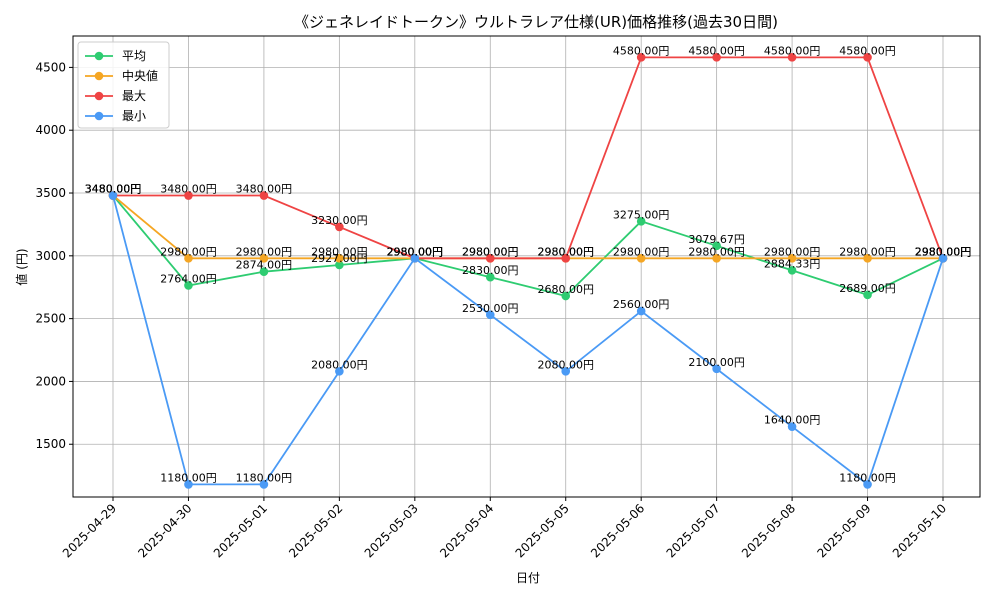  Describe the element at coordinates (339, 220) in the screenshot. I see `data-label: 3230.00円` at that location.